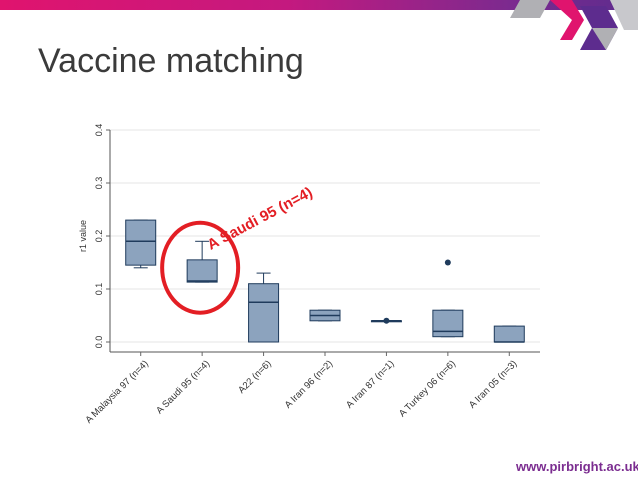 The width and height of the screenshot is (638, 479). Describe the element at coordinates (99, 342) in the screenshot. I see `y-tick-label: 0.0` at that location.